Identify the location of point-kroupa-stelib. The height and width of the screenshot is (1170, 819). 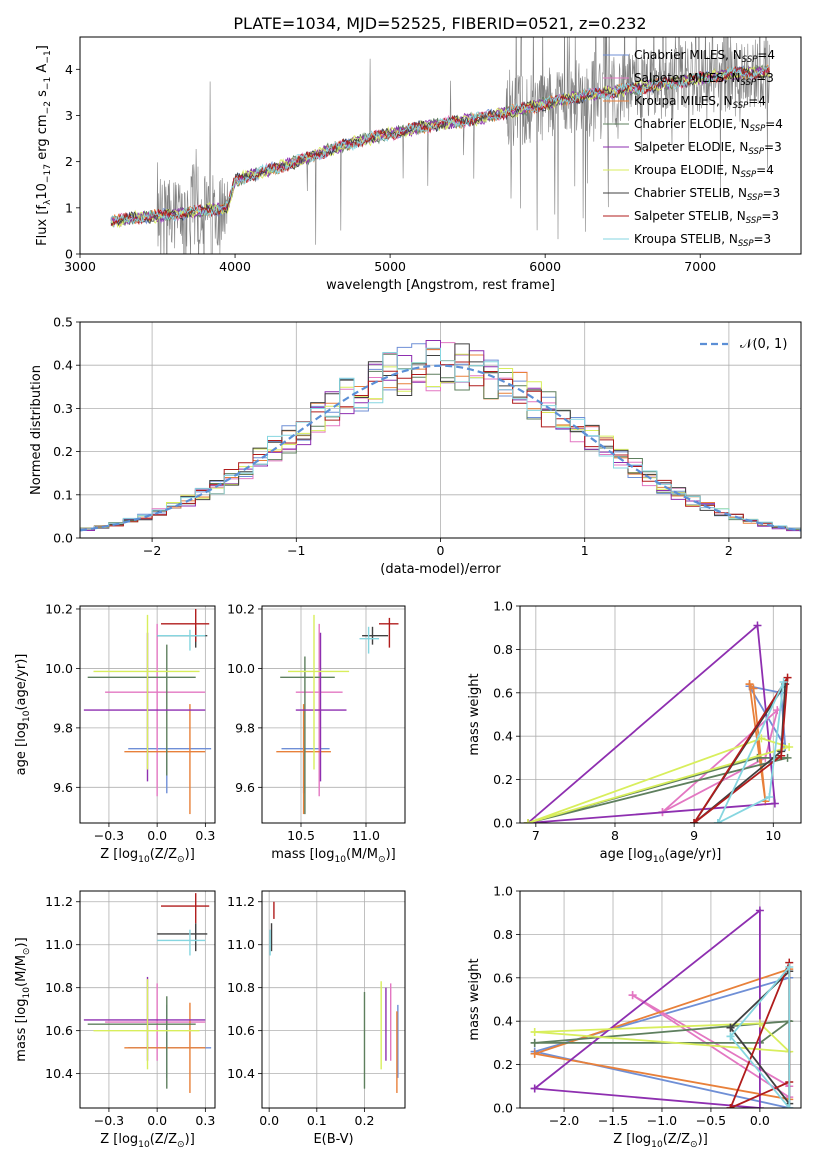
(181, 942).